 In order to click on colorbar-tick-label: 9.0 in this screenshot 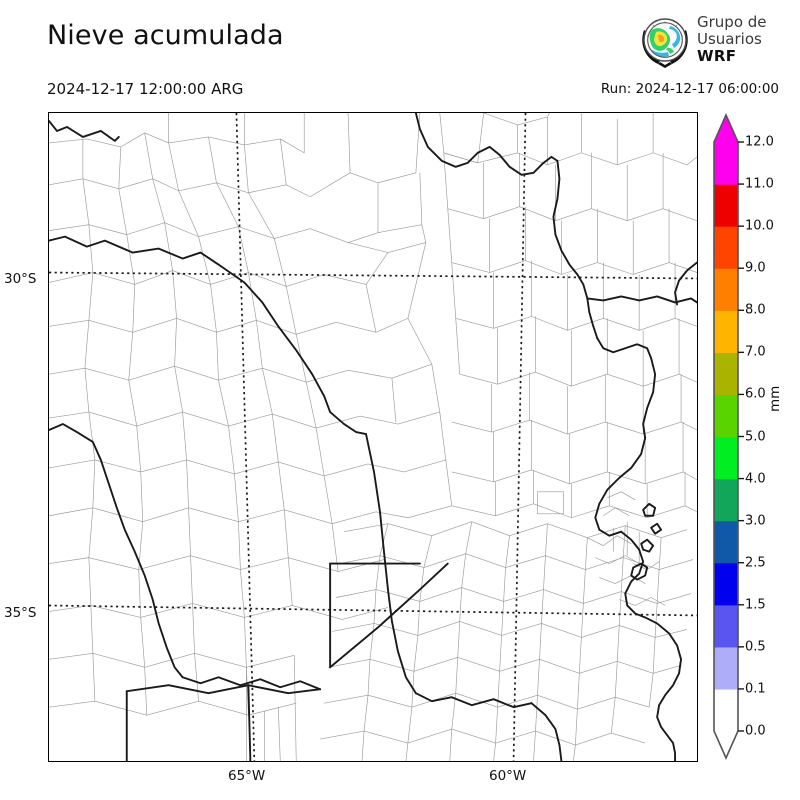, I will do `click(755, 268)`.